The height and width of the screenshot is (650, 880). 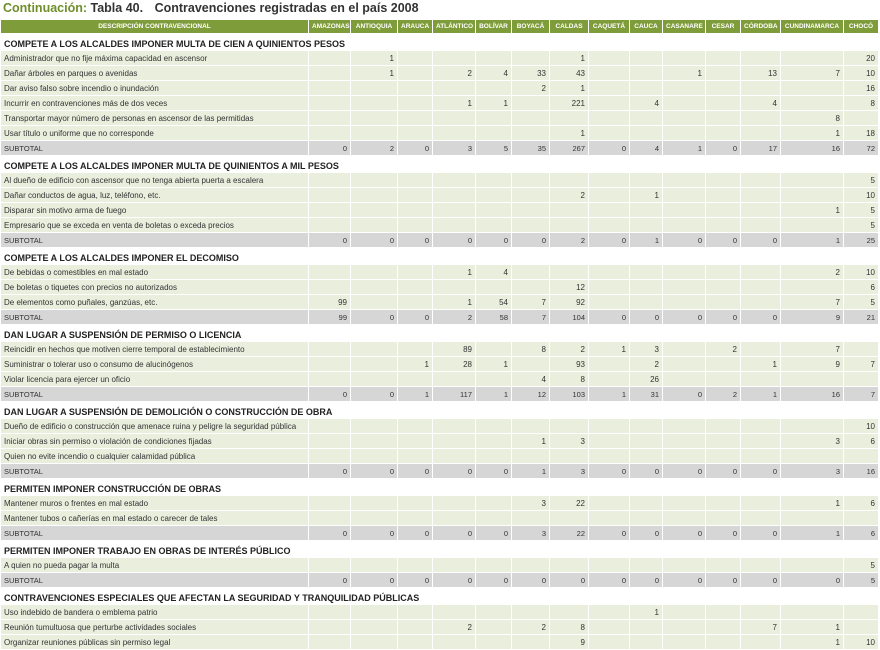 What do you see at coordinates (439, 487) in the screenshot?
I see `section-title: PERMITEN IMPONER CONSTRUCCIÓN DE OBRAS` at bounding box center [439, 487].